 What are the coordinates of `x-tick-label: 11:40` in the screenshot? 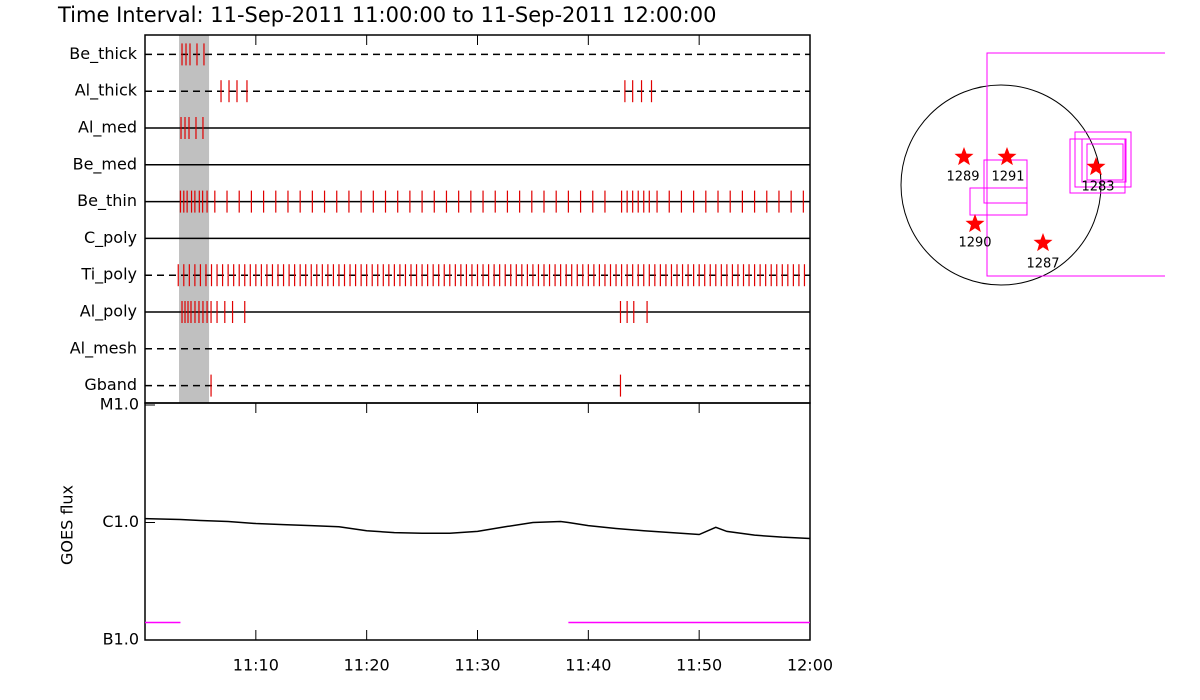 It's located at (588, 665).